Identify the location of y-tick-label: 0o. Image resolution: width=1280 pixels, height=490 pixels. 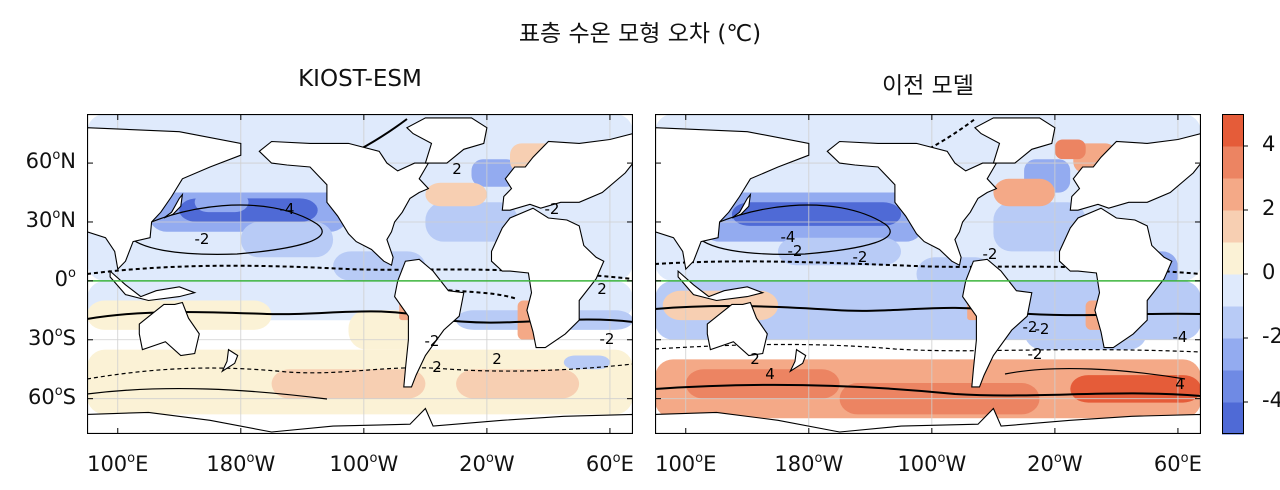
(65, 278).